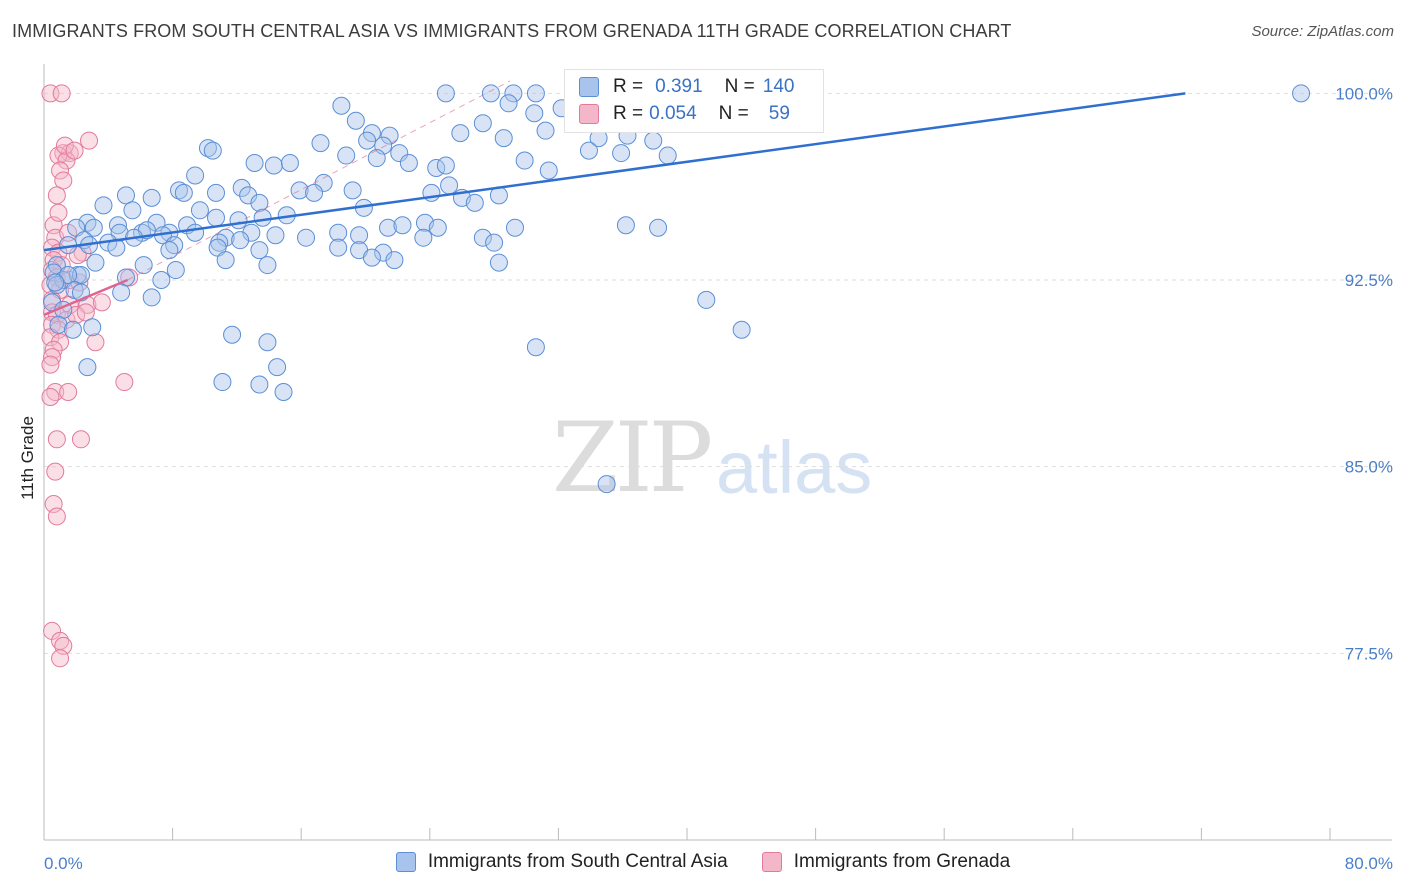 Image resolution: width=1406 pixels, height=892 pixels. I want to click on legend-item-south-central-asia: Immigrants from South Central Asia, so click(561, 862).